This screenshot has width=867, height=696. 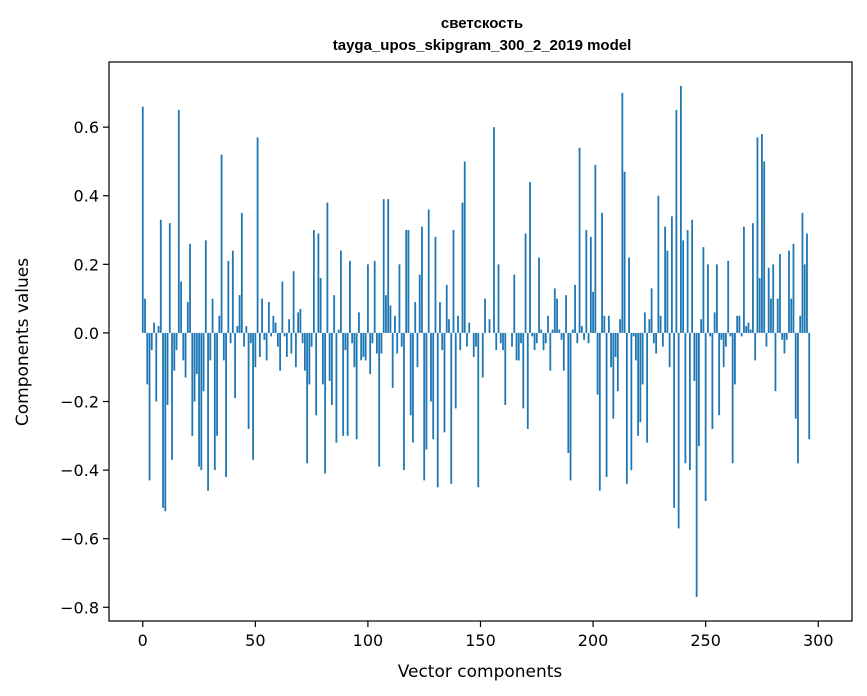 I want to click on y-tick-label: 0.4, so click(x=86, y=196).